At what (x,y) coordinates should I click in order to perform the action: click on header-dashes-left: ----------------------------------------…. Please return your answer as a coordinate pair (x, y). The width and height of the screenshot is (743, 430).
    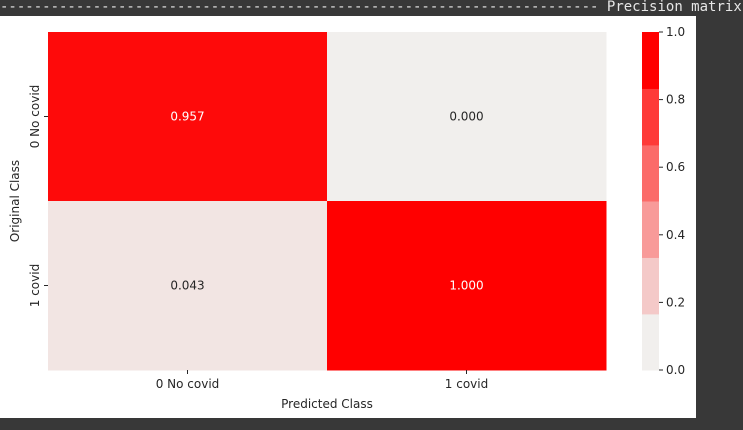
    Looking at the image, I should click on (299, 7).